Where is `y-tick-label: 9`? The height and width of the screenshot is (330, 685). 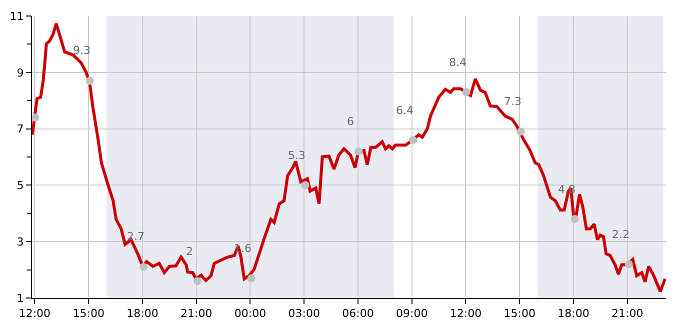
y-tick-label: 9 is located at coordinates (20, 73).